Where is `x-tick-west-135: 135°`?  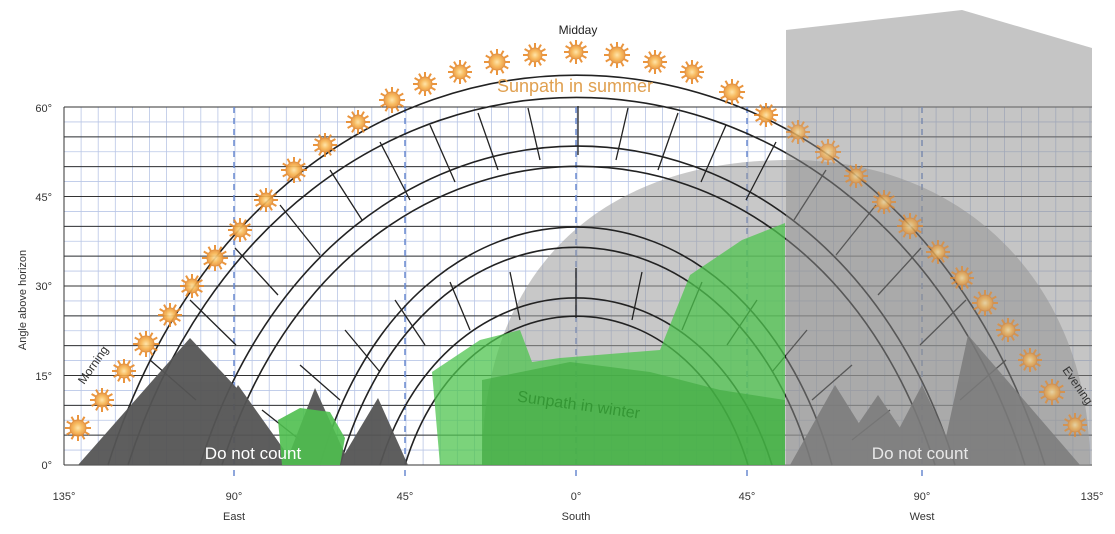 x-tick-west-135: 135° is located at coordinates (1092, 497).